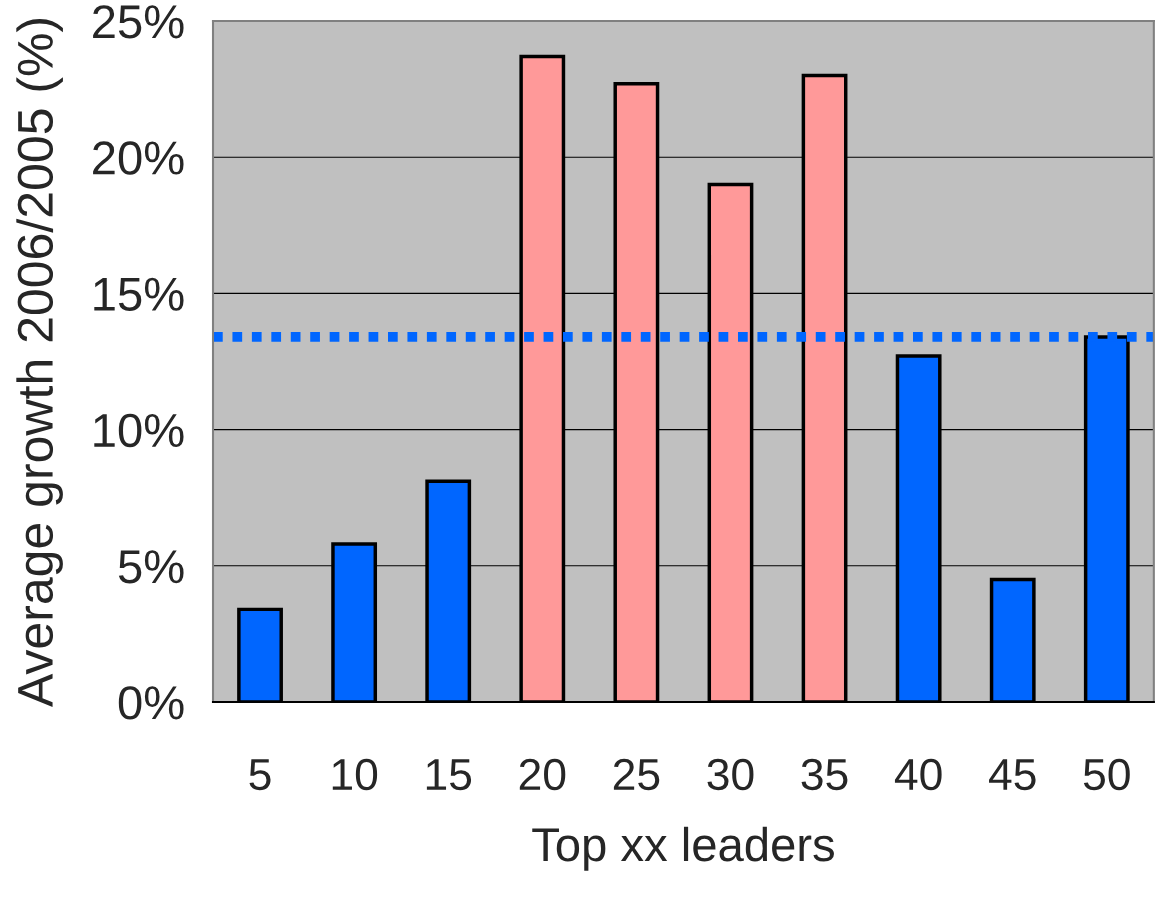 This screenshot has height=899, width=1155. Describe the element at coordinates (1106, 774) in the screenshot. I see `x-tick-label: 50` at that location.